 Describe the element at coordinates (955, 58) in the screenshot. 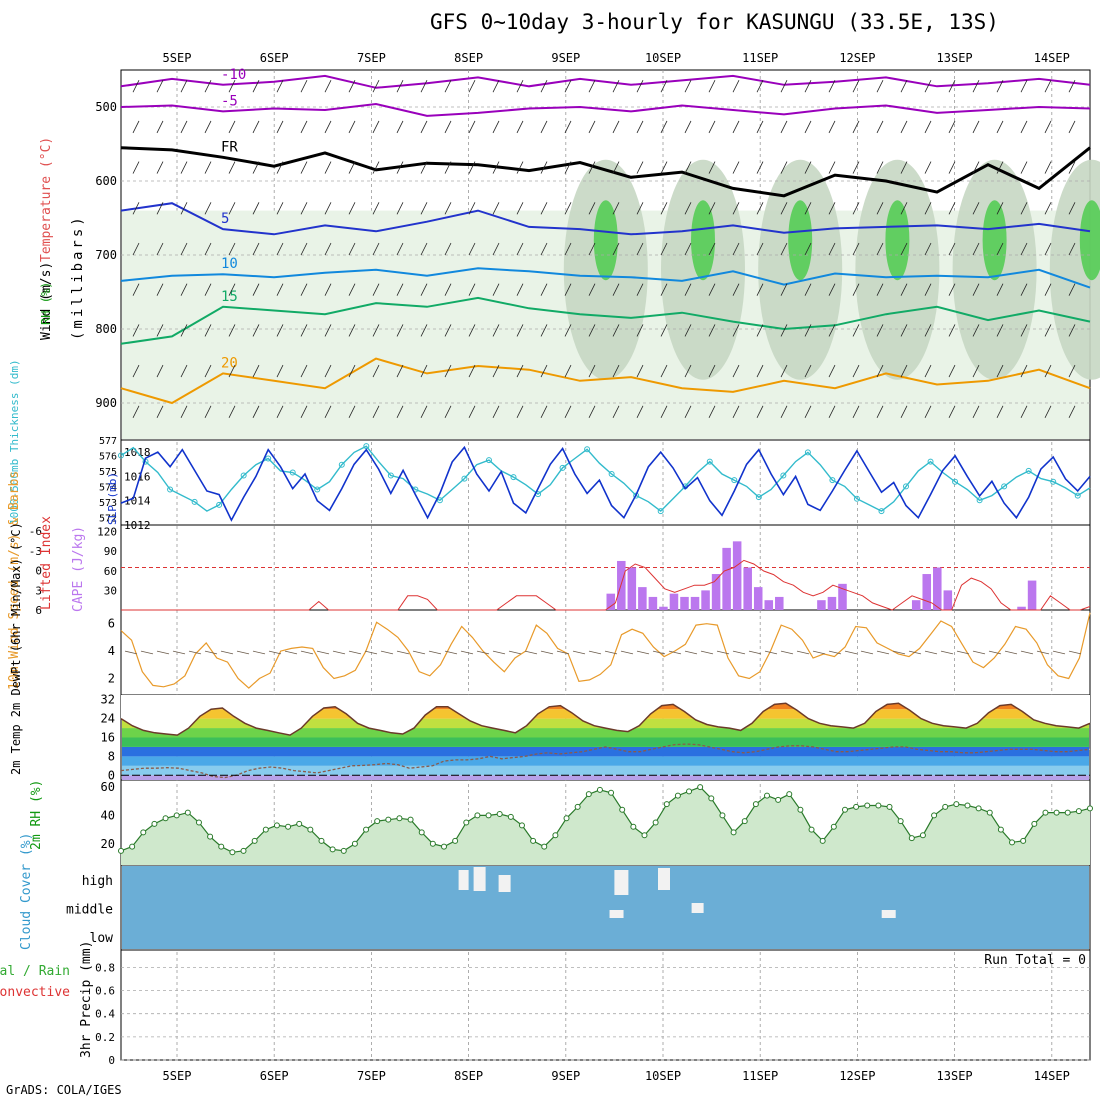

I see `top-date-label: 13SEP` at that location.